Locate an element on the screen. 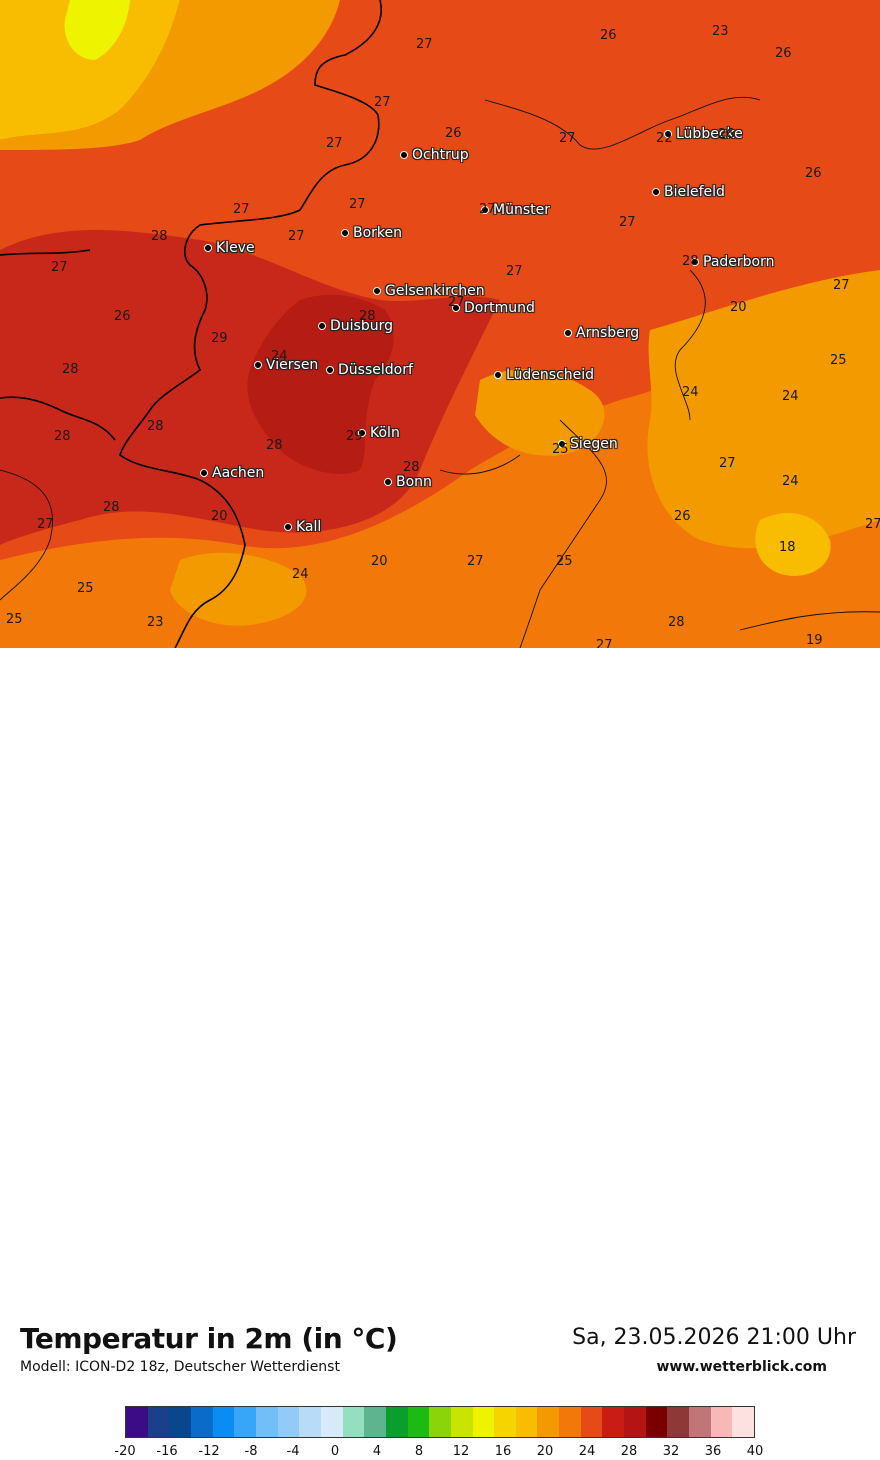 The width and height of the screenshot is (880, 1460). city-name: Düsseldorf is located at coordinates (375, 370).